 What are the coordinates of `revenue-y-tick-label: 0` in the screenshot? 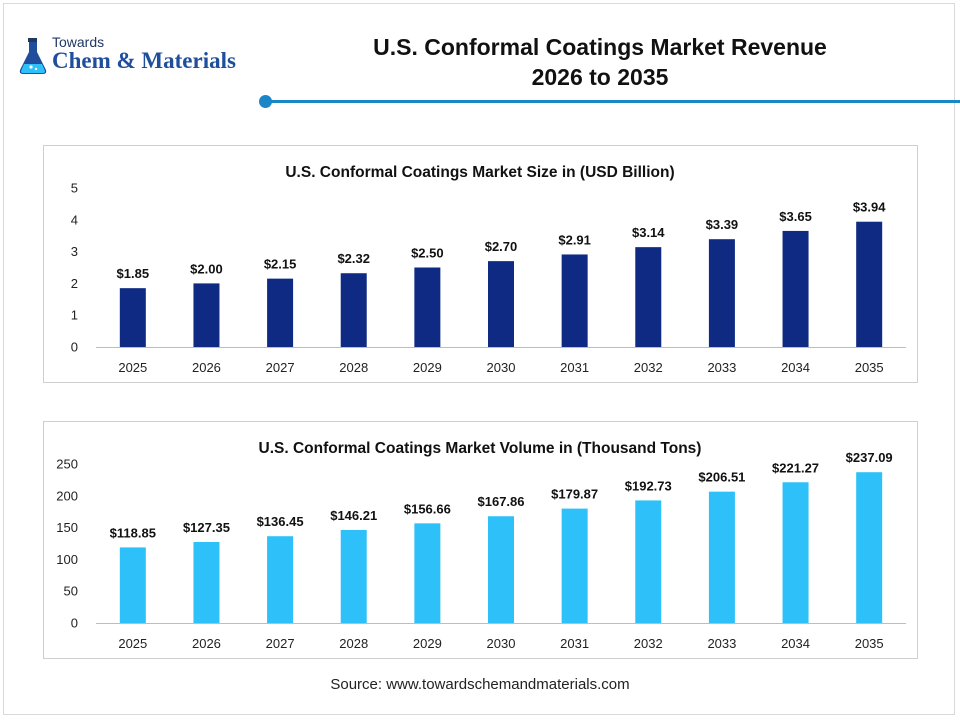 It's located at (74, 347).